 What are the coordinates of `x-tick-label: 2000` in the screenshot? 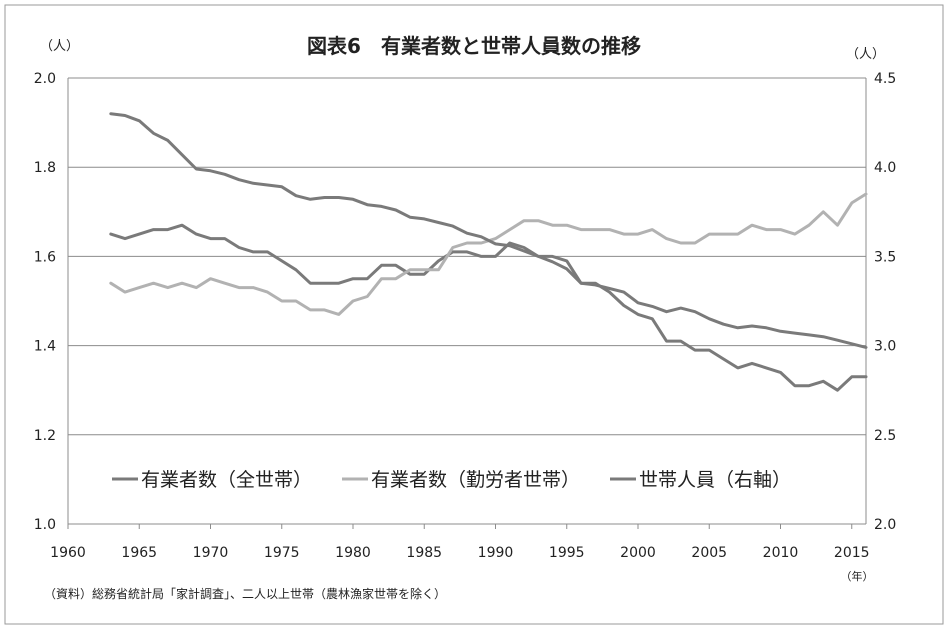 It's located at (638, 553).